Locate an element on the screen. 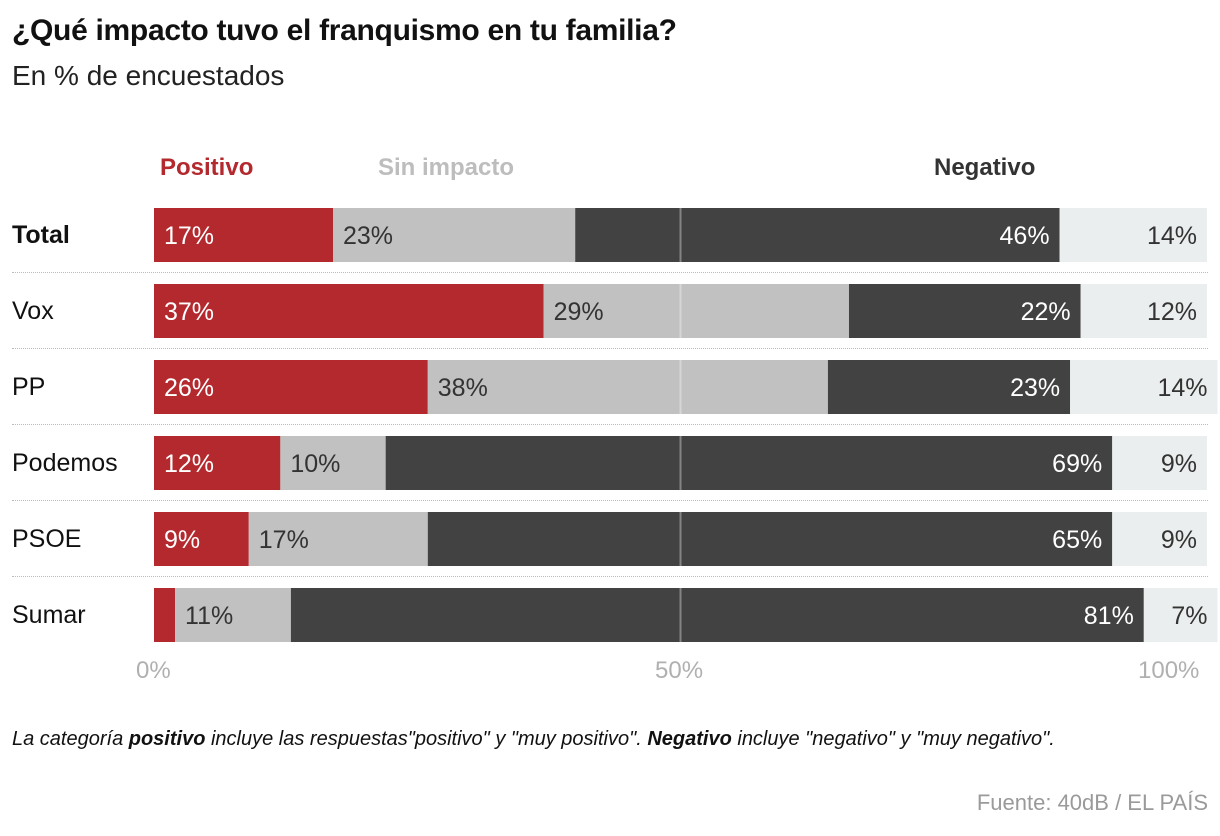  data-label-sin-impacto-psoe: 17% is located at coordinates (284, 540).